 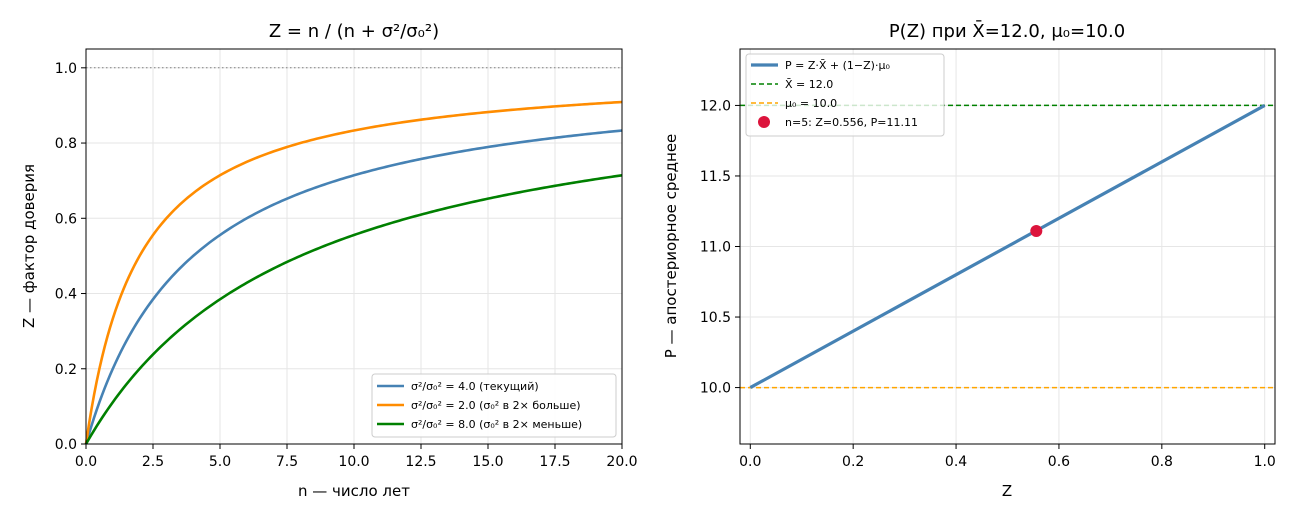 I want to click on x-tick-label: 0.8, so click(x=1162, y=462).